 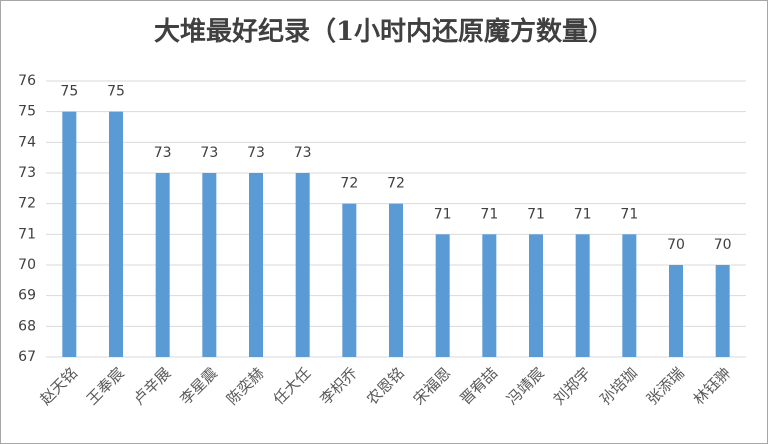 I want to click on y-tick-label: 75, so click(x=27, y=112).